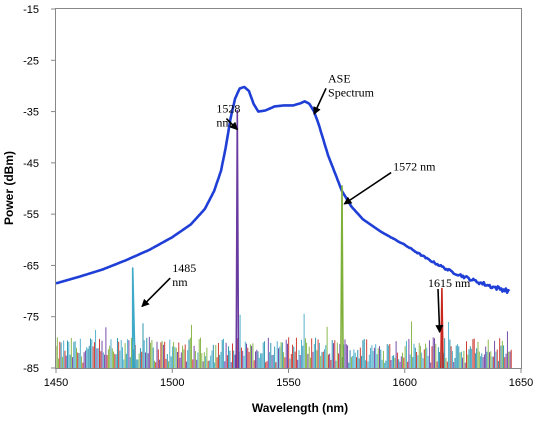 The height and width of the screenshot is (422, 543). I want to click on annotation-label: 1485 nm, so click(184, 275).